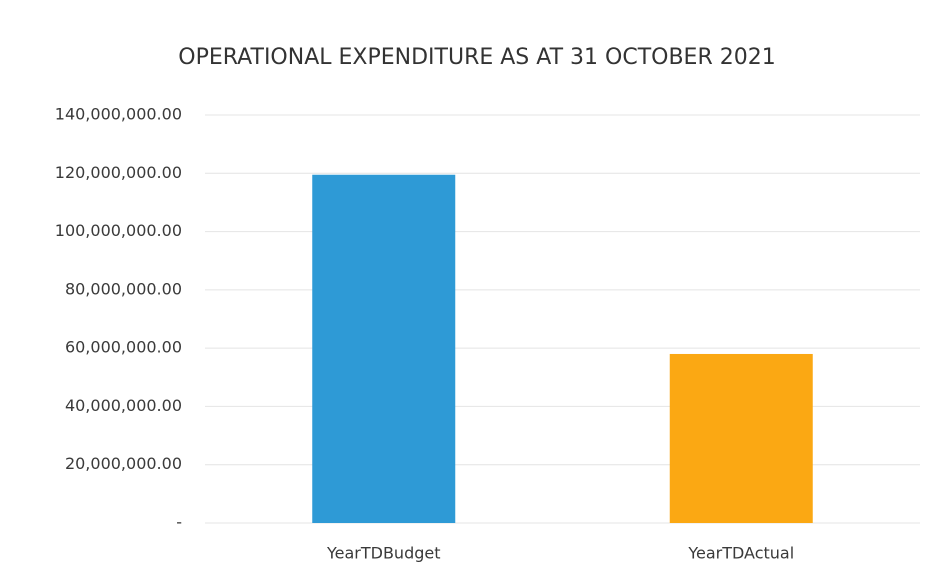 This screenshot has height=567, width=933. Describe the element at coordinates (118, 114) in the screenshot. I see `y-tick-label: 140,000,000.00` at that location.